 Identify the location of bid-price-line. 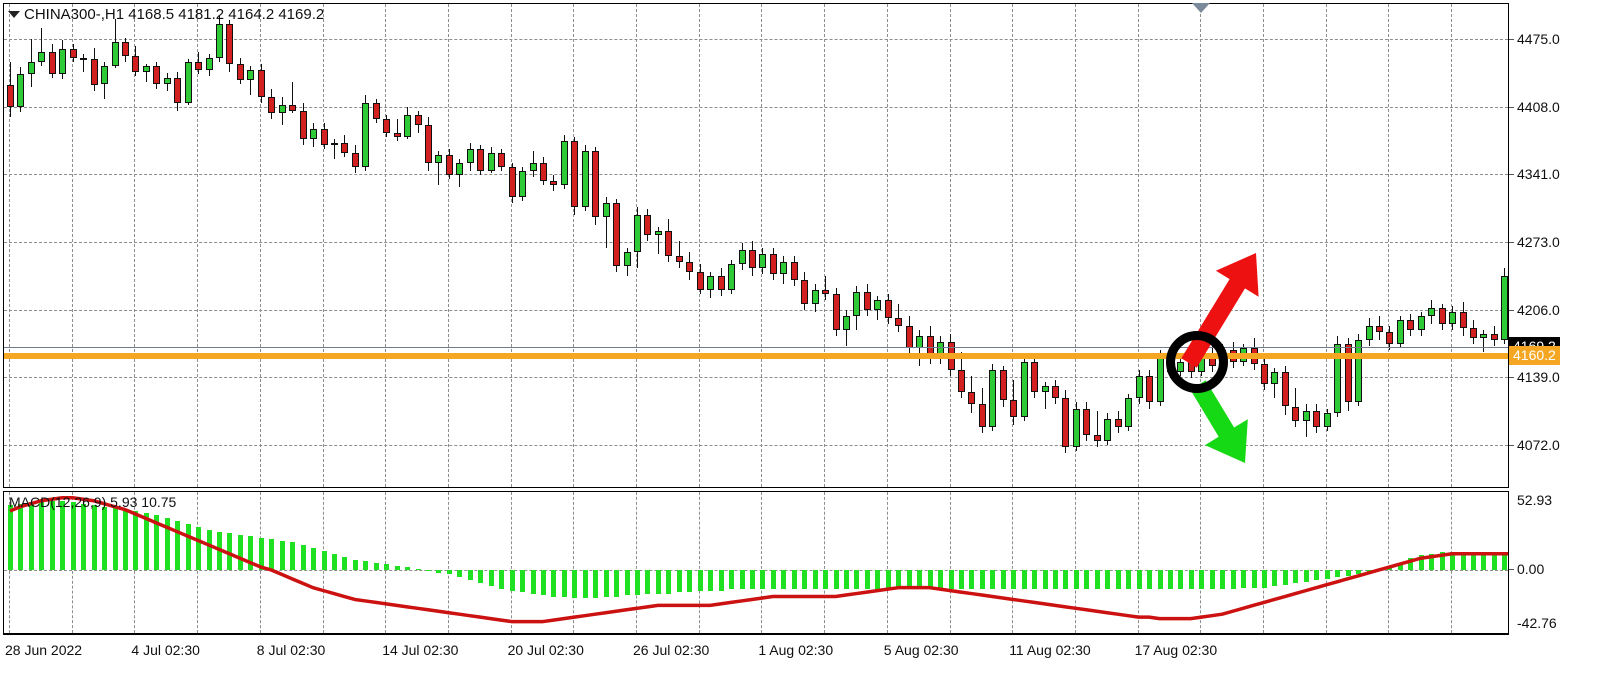
(756, 347).